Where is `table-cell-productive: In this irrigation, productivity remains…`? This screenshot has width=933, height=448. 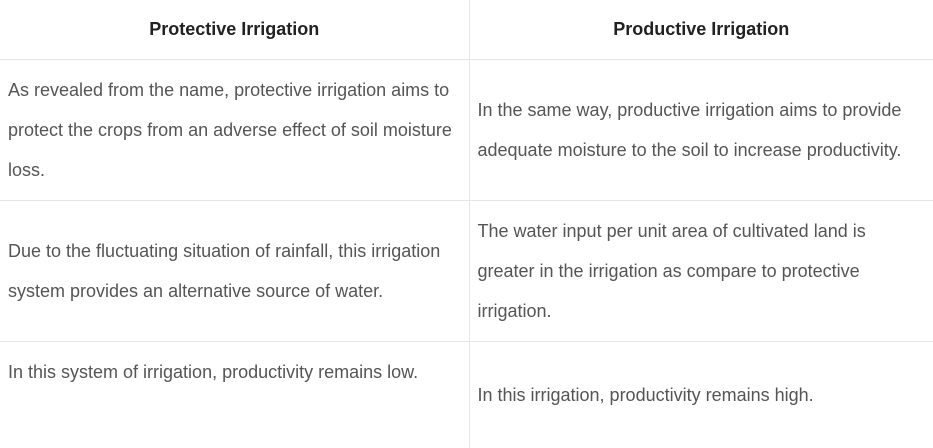 table-cell-productive: In this irrigation, productivity remains… is located at coordinates (701, 395).